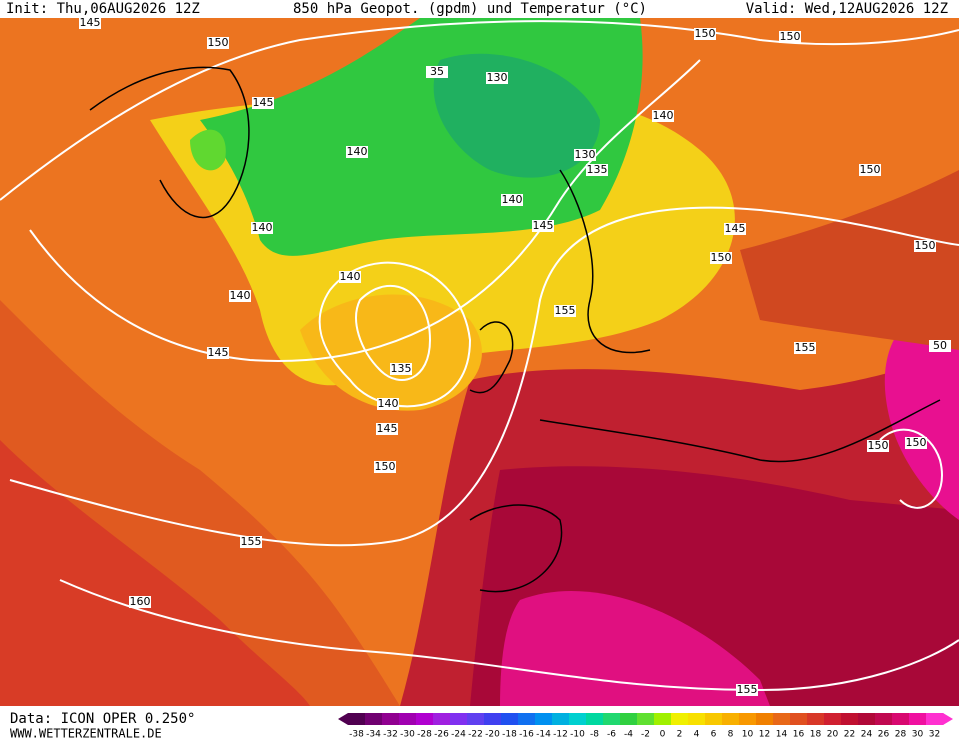  I want to click on colorbar-label: -30, so click(407, 735).